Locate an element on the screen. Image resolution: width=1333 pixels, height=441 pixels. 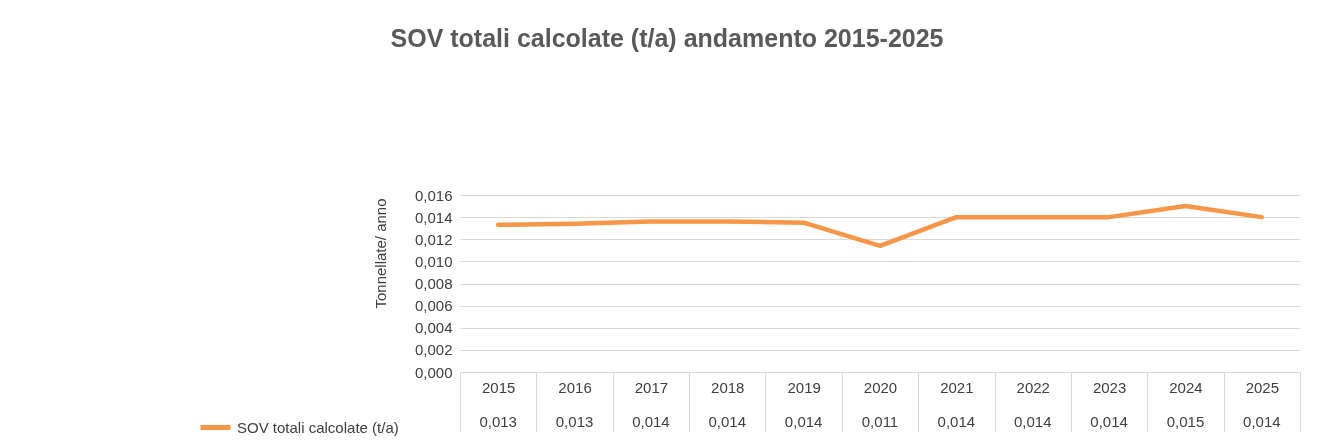
chart-title: SOV totali calcolate (t/a) andamento 2015-2025 is located at coordinates (667, 38).